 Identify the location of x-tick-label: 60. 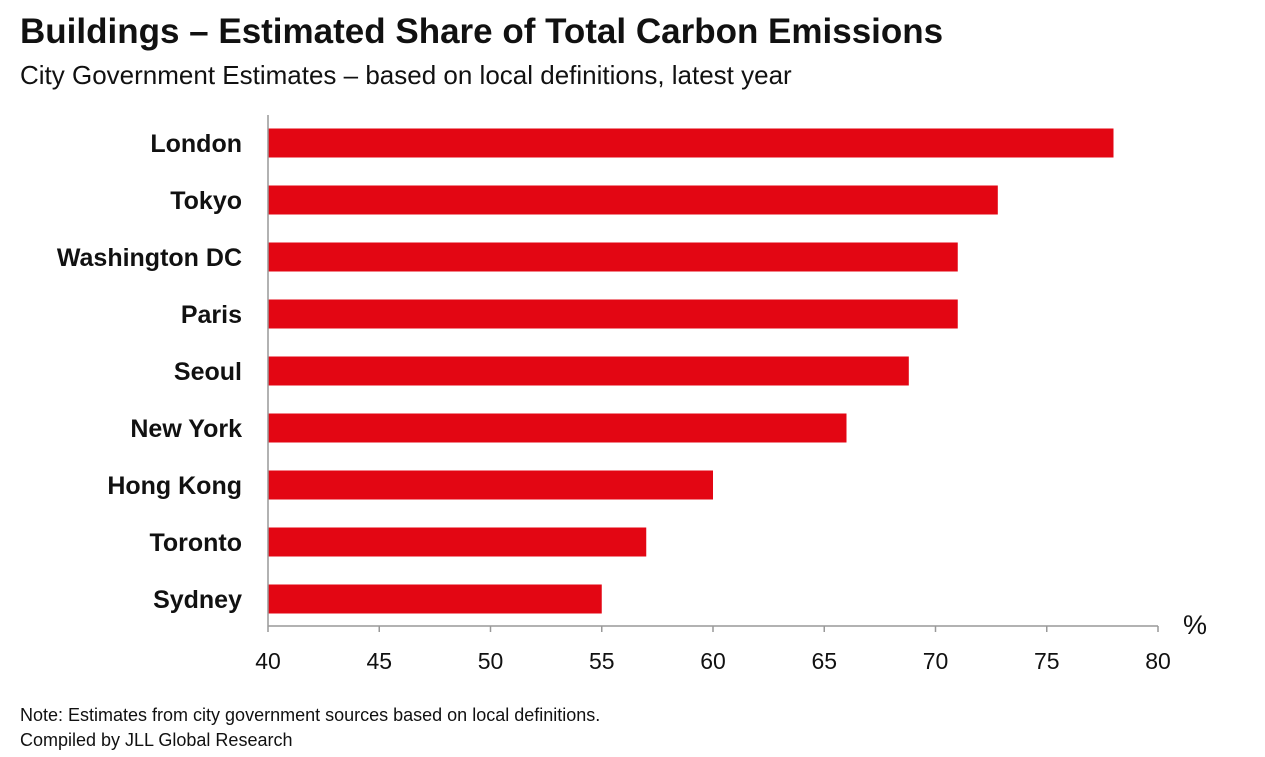
(713, 661).